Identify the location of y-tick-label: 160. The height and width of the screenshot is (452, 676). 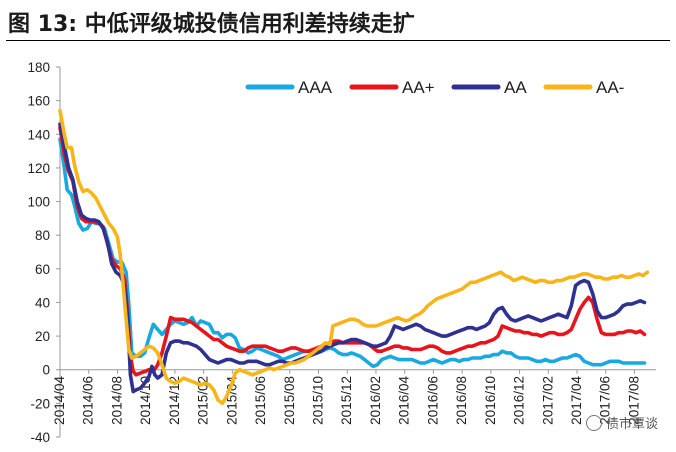
(38, 101).